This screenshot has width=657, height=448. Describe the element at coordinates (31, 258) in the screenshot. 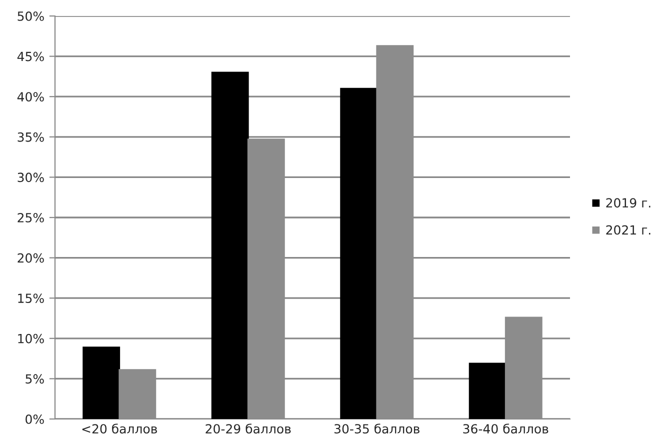

I see `y-tick-label: 20%` at that location.